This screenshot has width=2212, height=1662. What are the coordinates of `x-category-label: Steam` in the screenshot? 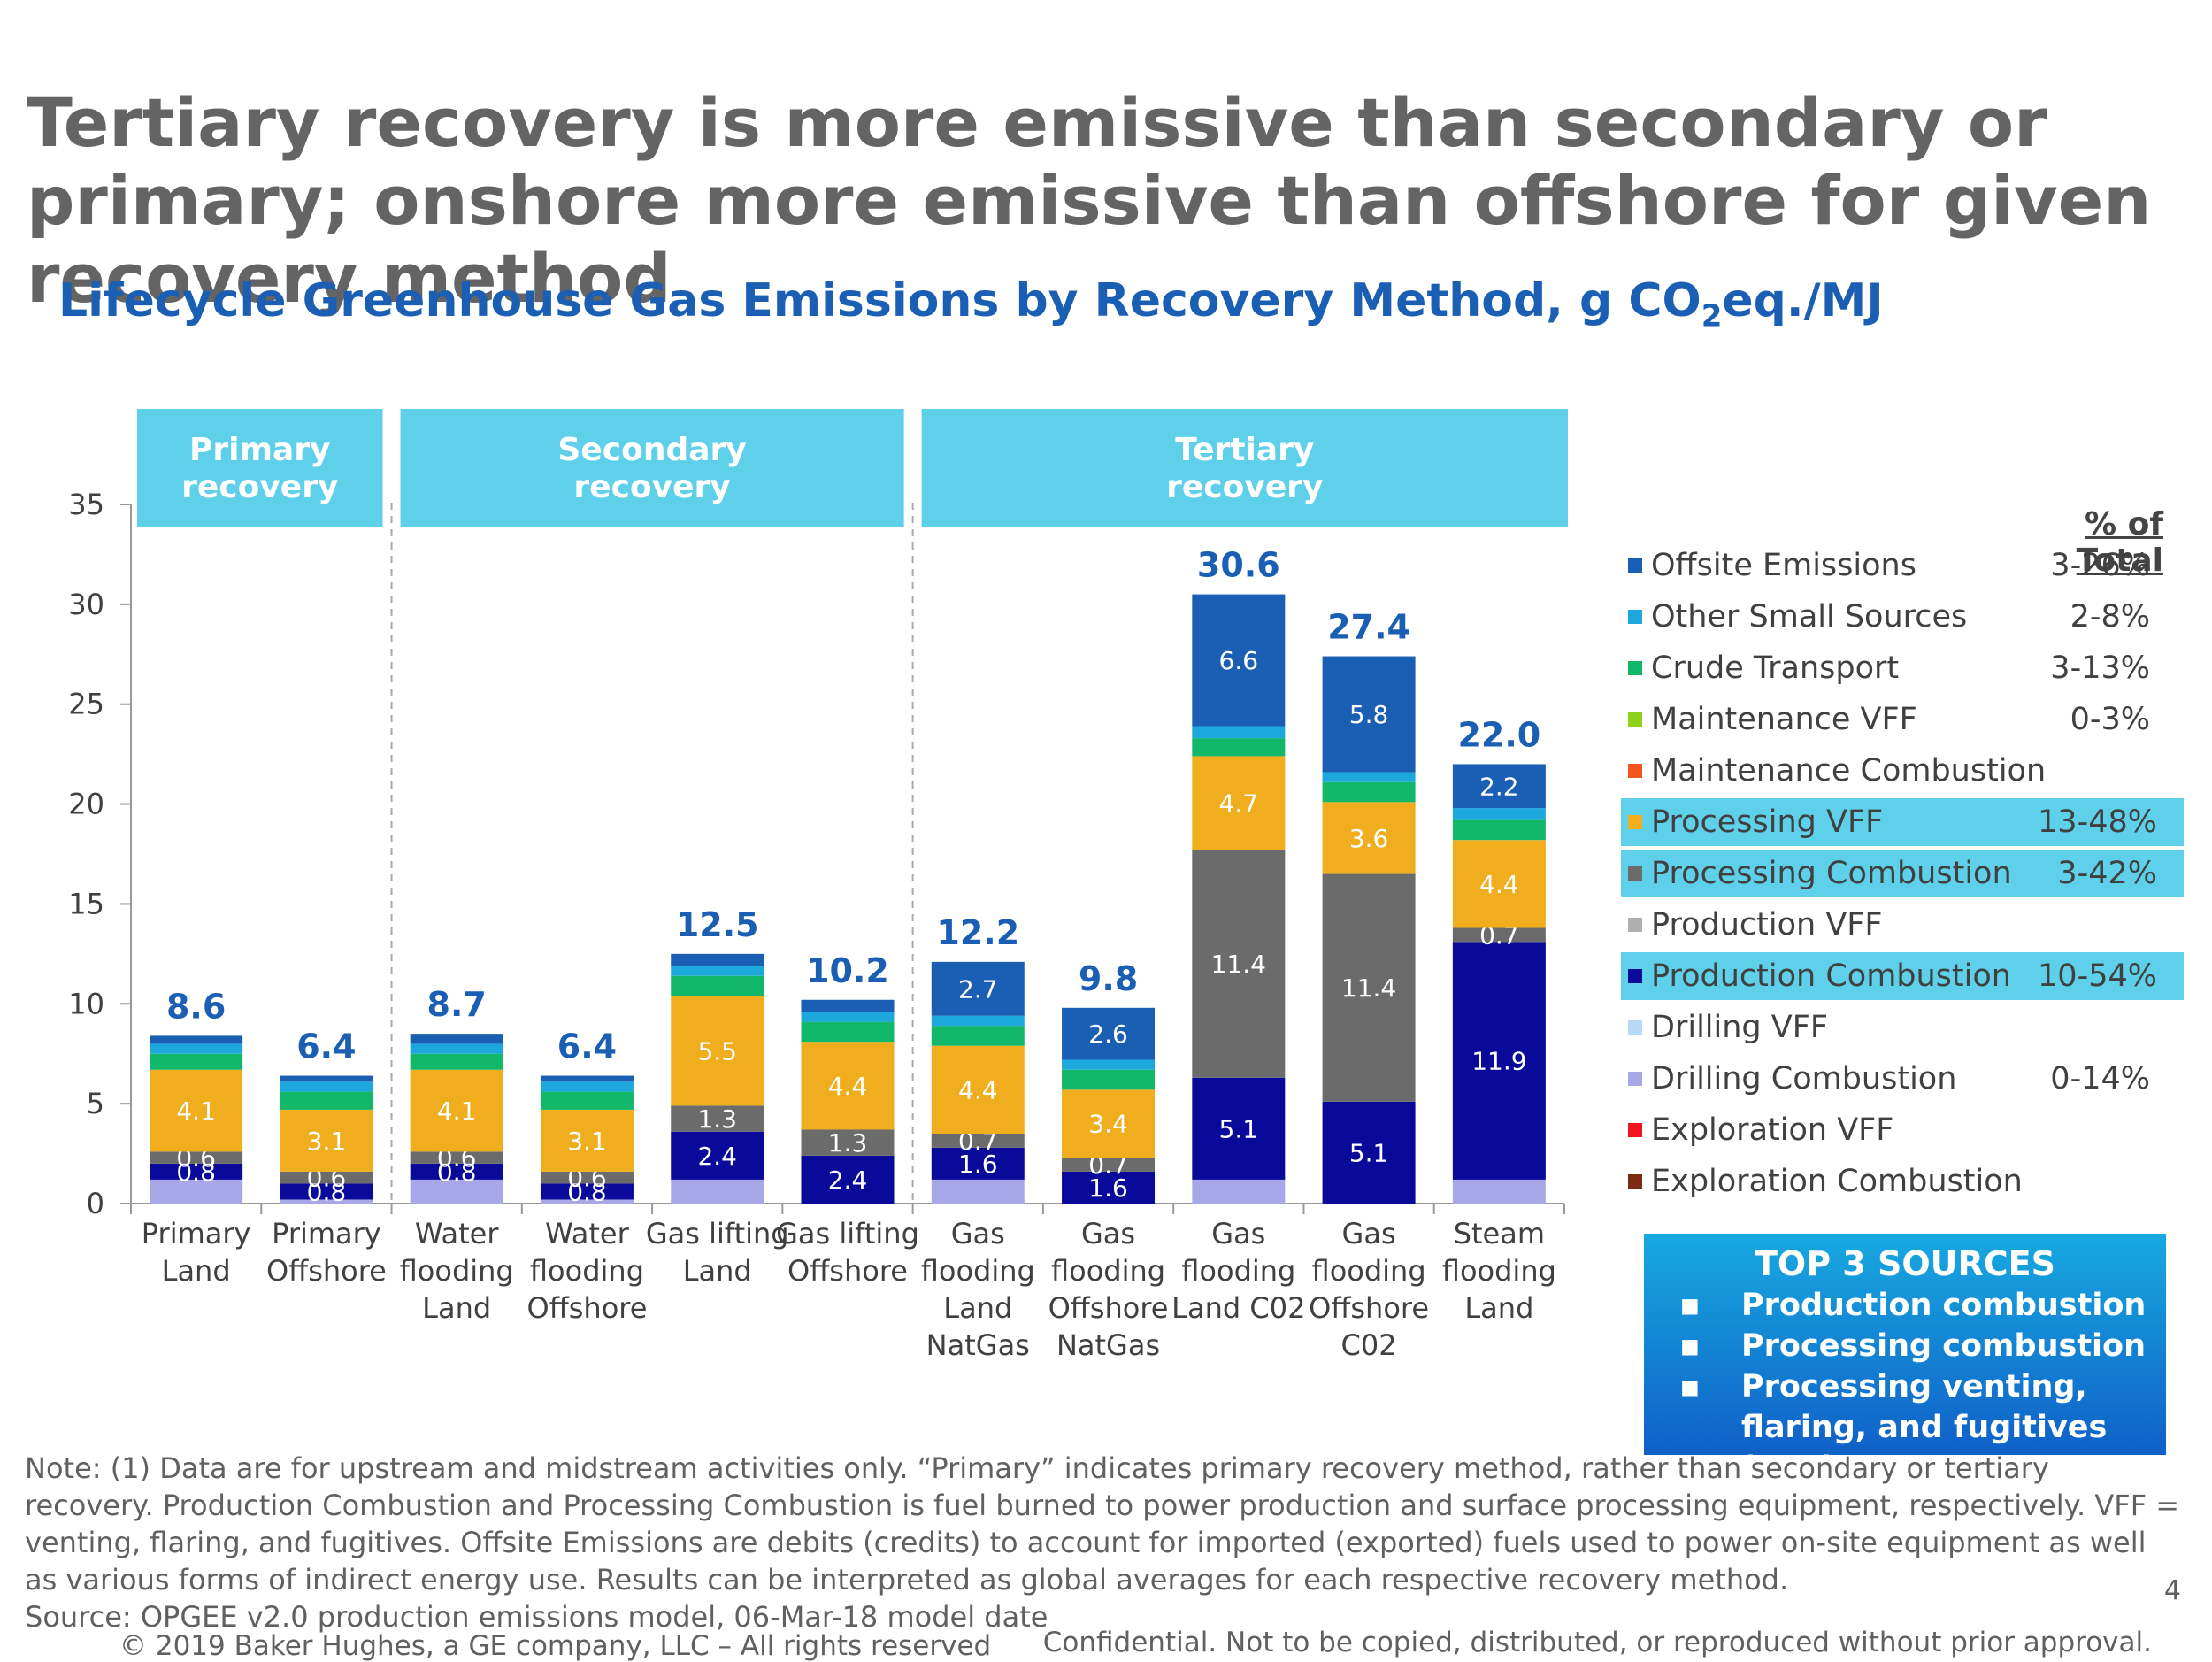 It's located at (1499, 1233).